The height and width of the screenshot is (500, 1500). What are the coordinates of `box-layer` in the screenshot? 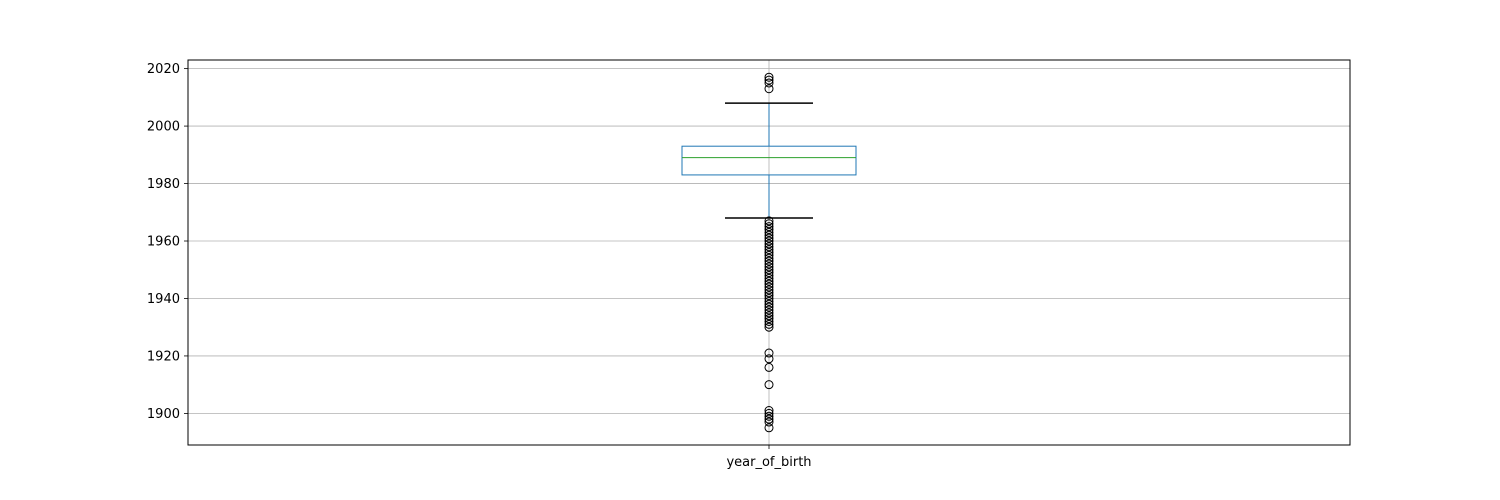 It's located at (769, 252).